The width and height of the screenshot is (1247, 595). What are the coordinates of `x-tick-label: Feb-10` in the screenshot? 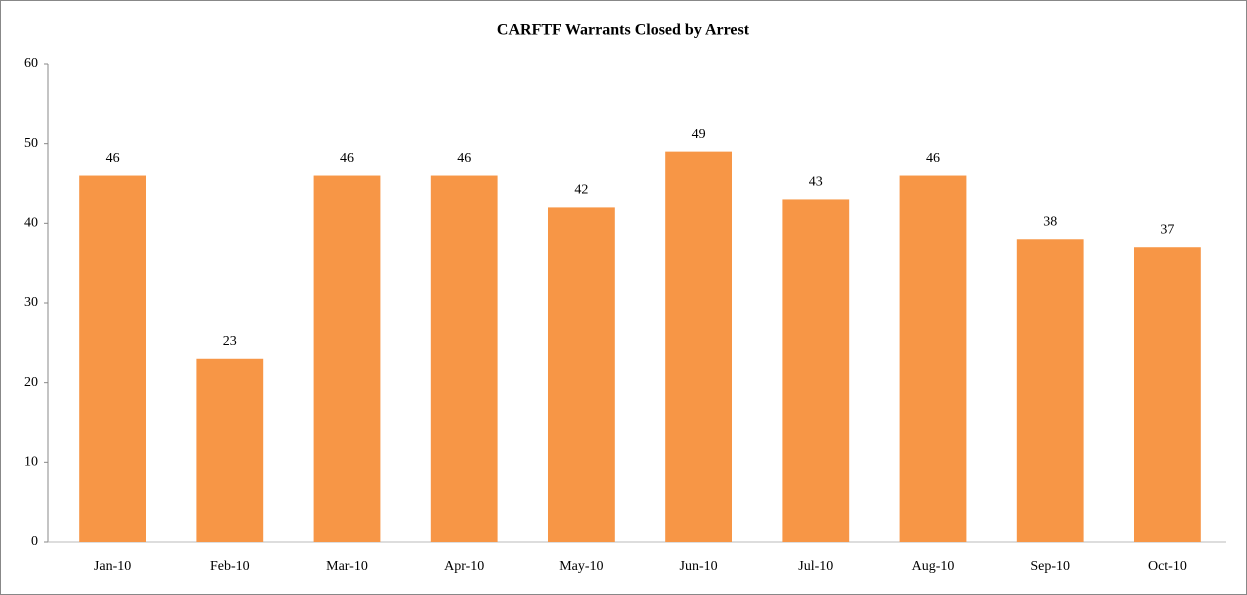 It's located at (230, 566).